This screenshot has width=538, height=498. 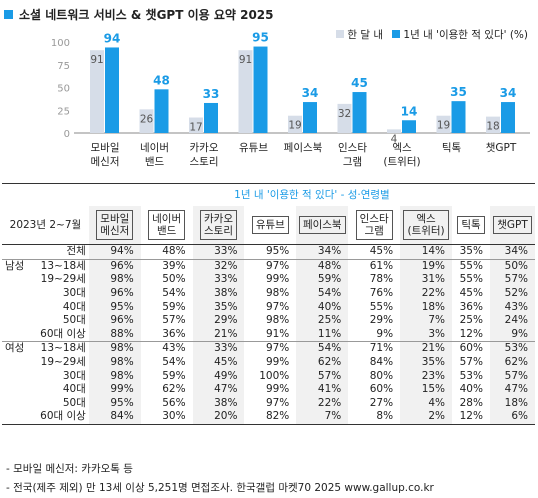 I want to click on table-cell: 91%, so click(x=277, y=333).